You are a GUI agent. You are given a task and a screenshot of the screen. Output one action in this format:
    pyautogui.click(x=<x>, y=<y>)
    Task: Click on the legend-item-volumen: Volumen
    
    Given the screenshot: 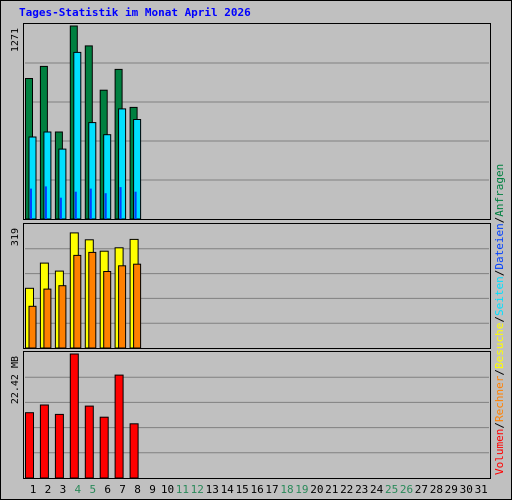 What is the action you would take?
    pyautogui.click(x=499, y=452)
    